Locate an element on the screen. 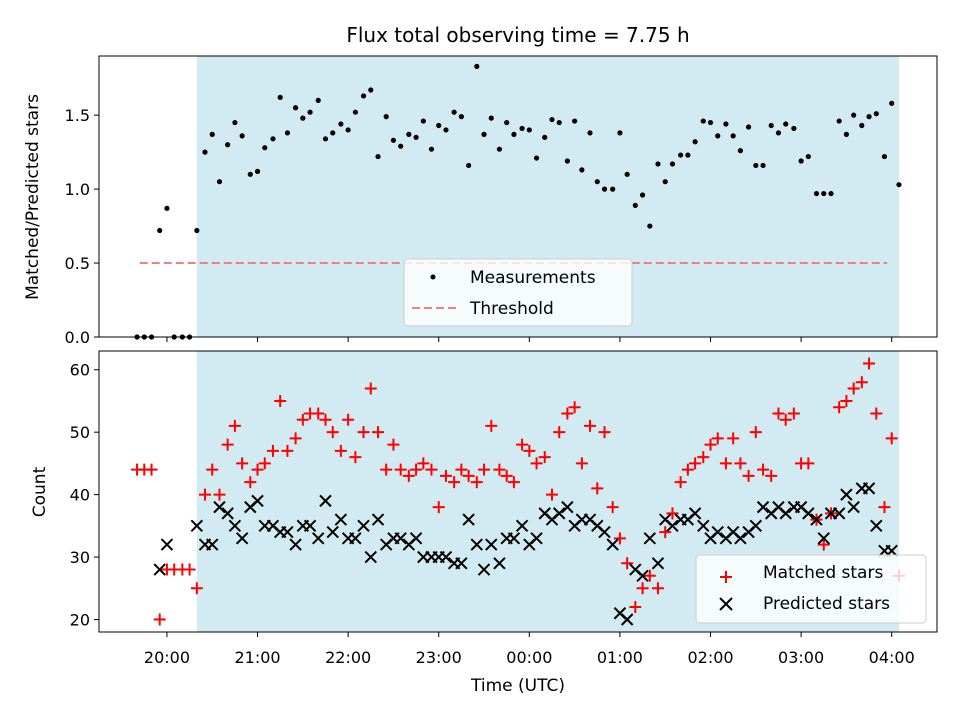  y-tick-label: 1.5 is located at coordinates (77, 115).